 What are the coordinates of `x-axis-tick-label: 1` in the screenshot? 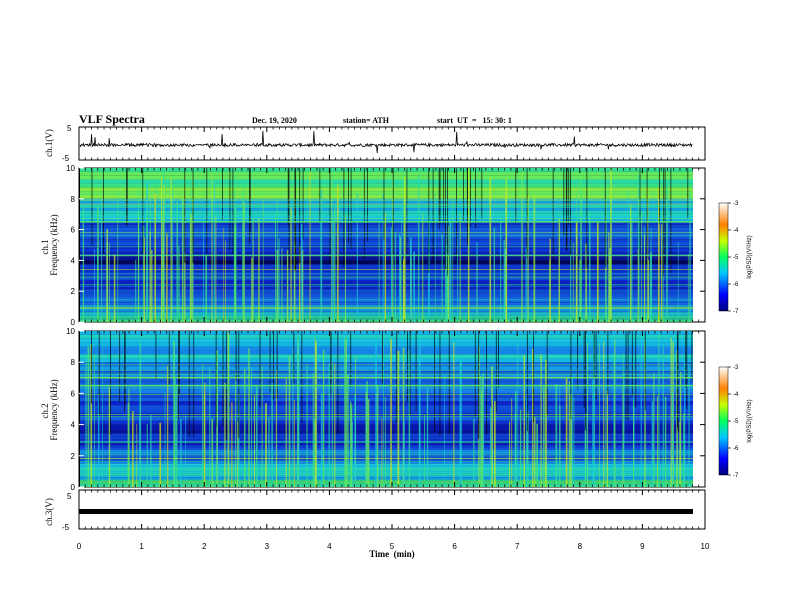 It's located at (141, 546).